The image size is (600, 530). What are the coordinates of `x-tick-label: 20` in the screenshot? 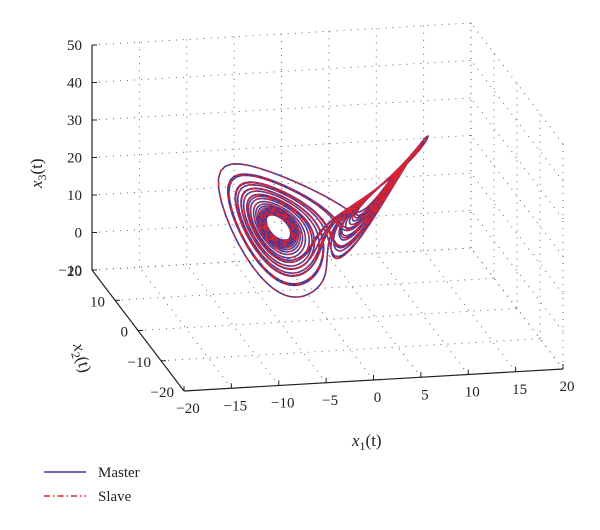 It's located at (567, 387).